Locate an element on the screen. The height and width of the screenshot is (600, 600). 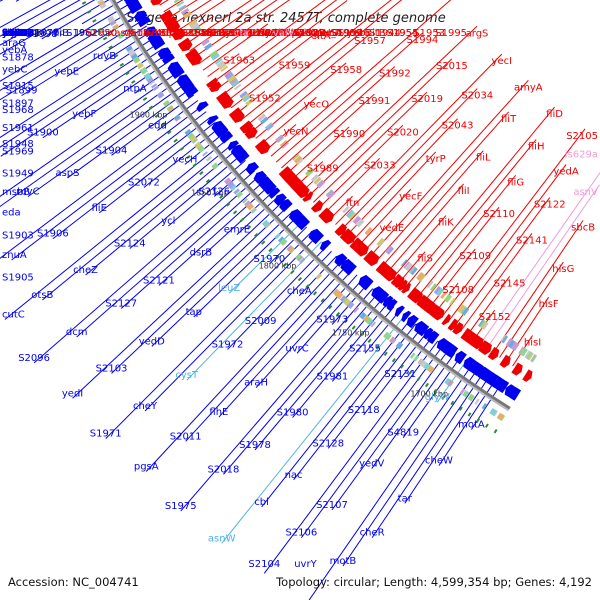
kbp-tick-label: 1850 kbp is located at coordinates (210, 193).